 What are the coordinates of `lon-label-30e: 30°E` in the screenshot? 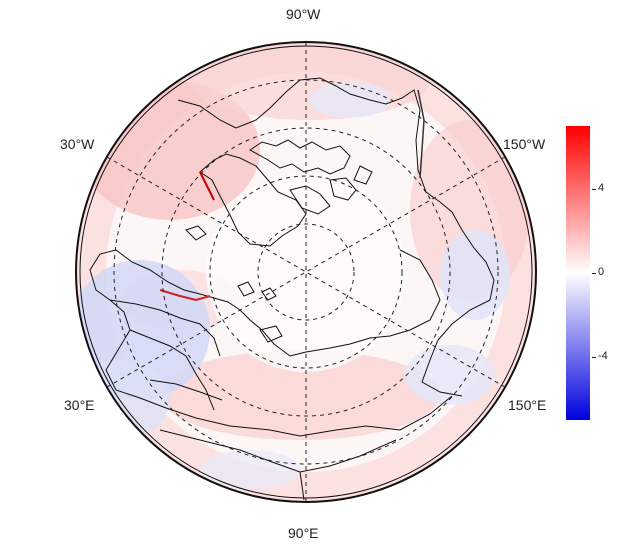 It's located at (79, 405).